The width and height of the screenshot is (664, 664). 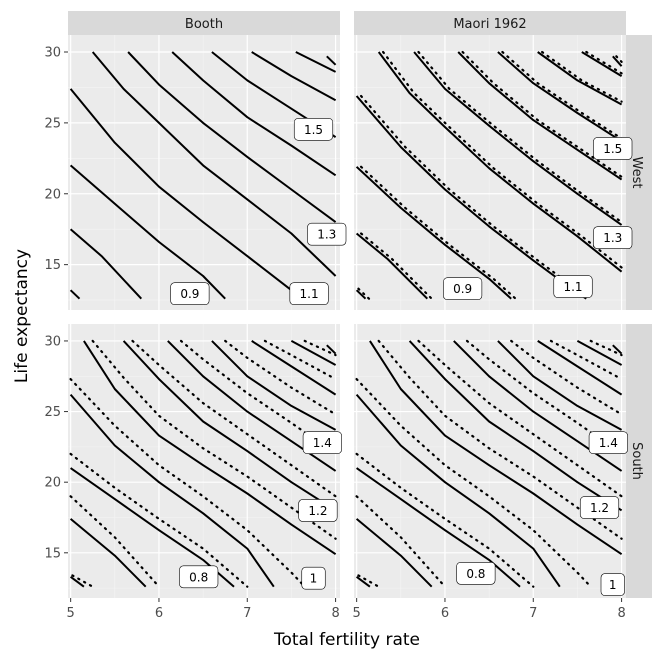 I want to click on contour-label: 1.4, so click(x=322, y=442).